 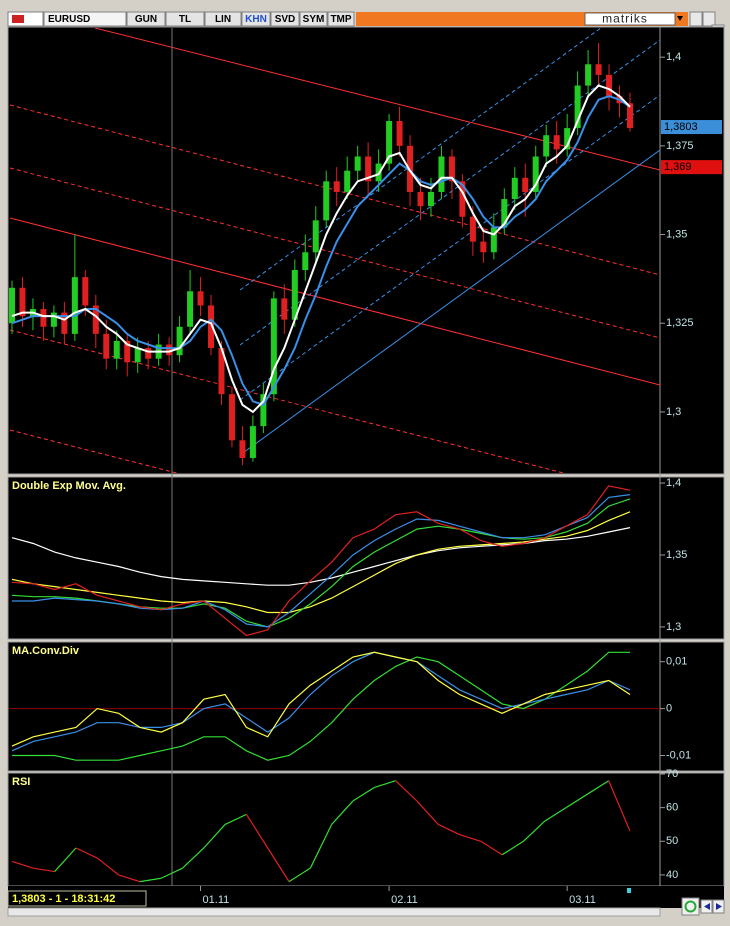 What do you see at coordinates (672, 841) in the screenshot?
I see `y-tick-label: 50` at bounding box center [672, 841].